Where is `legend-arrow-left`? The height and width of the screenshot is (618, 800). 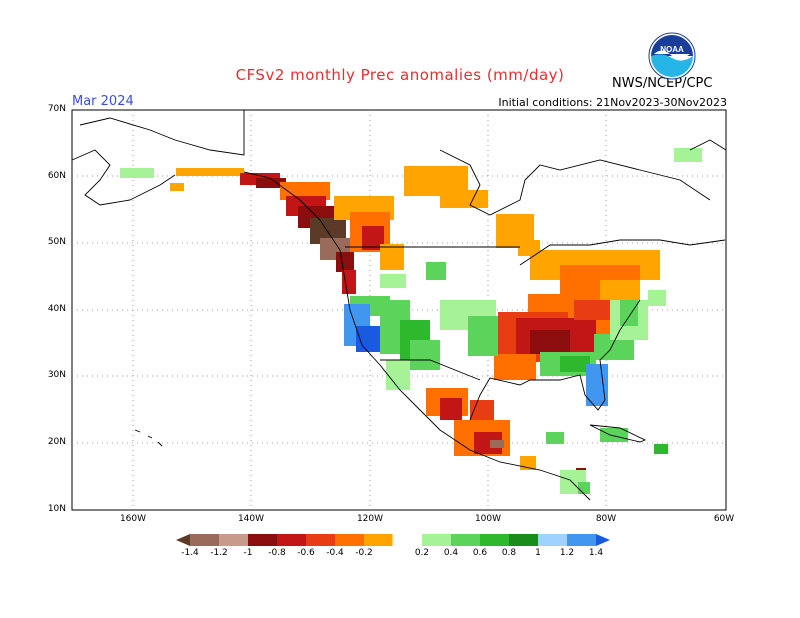 legend-arrow-left is located at coordinates (183, 540).